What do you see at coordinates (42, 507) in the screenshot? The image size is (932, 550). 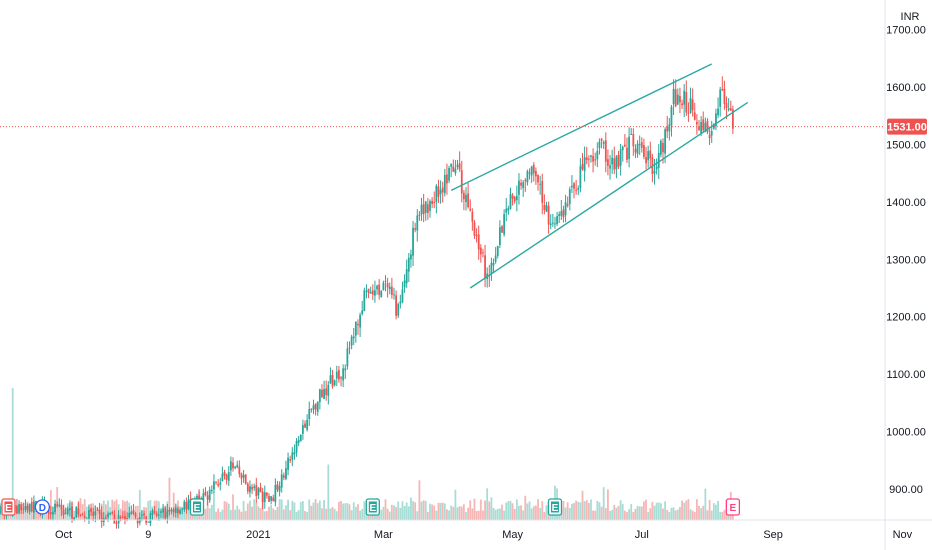 I see `dividend-marker: D` at bounding box center [42, 507].